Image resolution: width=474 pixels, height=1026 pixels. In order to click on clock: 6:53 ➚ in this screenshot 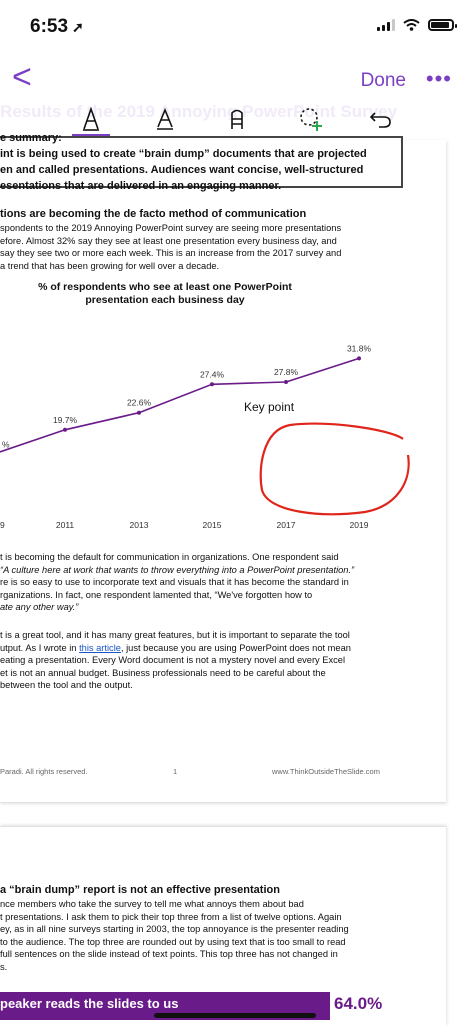, I will do `click(57, 26)`.